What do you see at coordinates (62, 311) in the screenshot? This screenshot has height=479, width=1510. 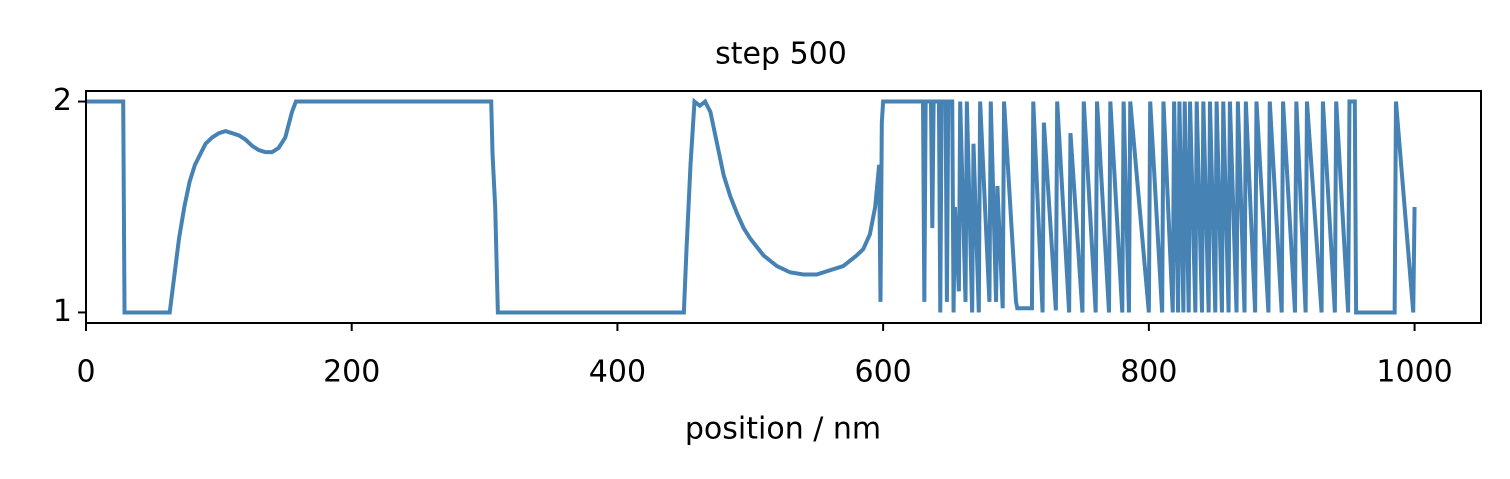 I see `y-tick-label: 1` at bounding box center [62, 311].